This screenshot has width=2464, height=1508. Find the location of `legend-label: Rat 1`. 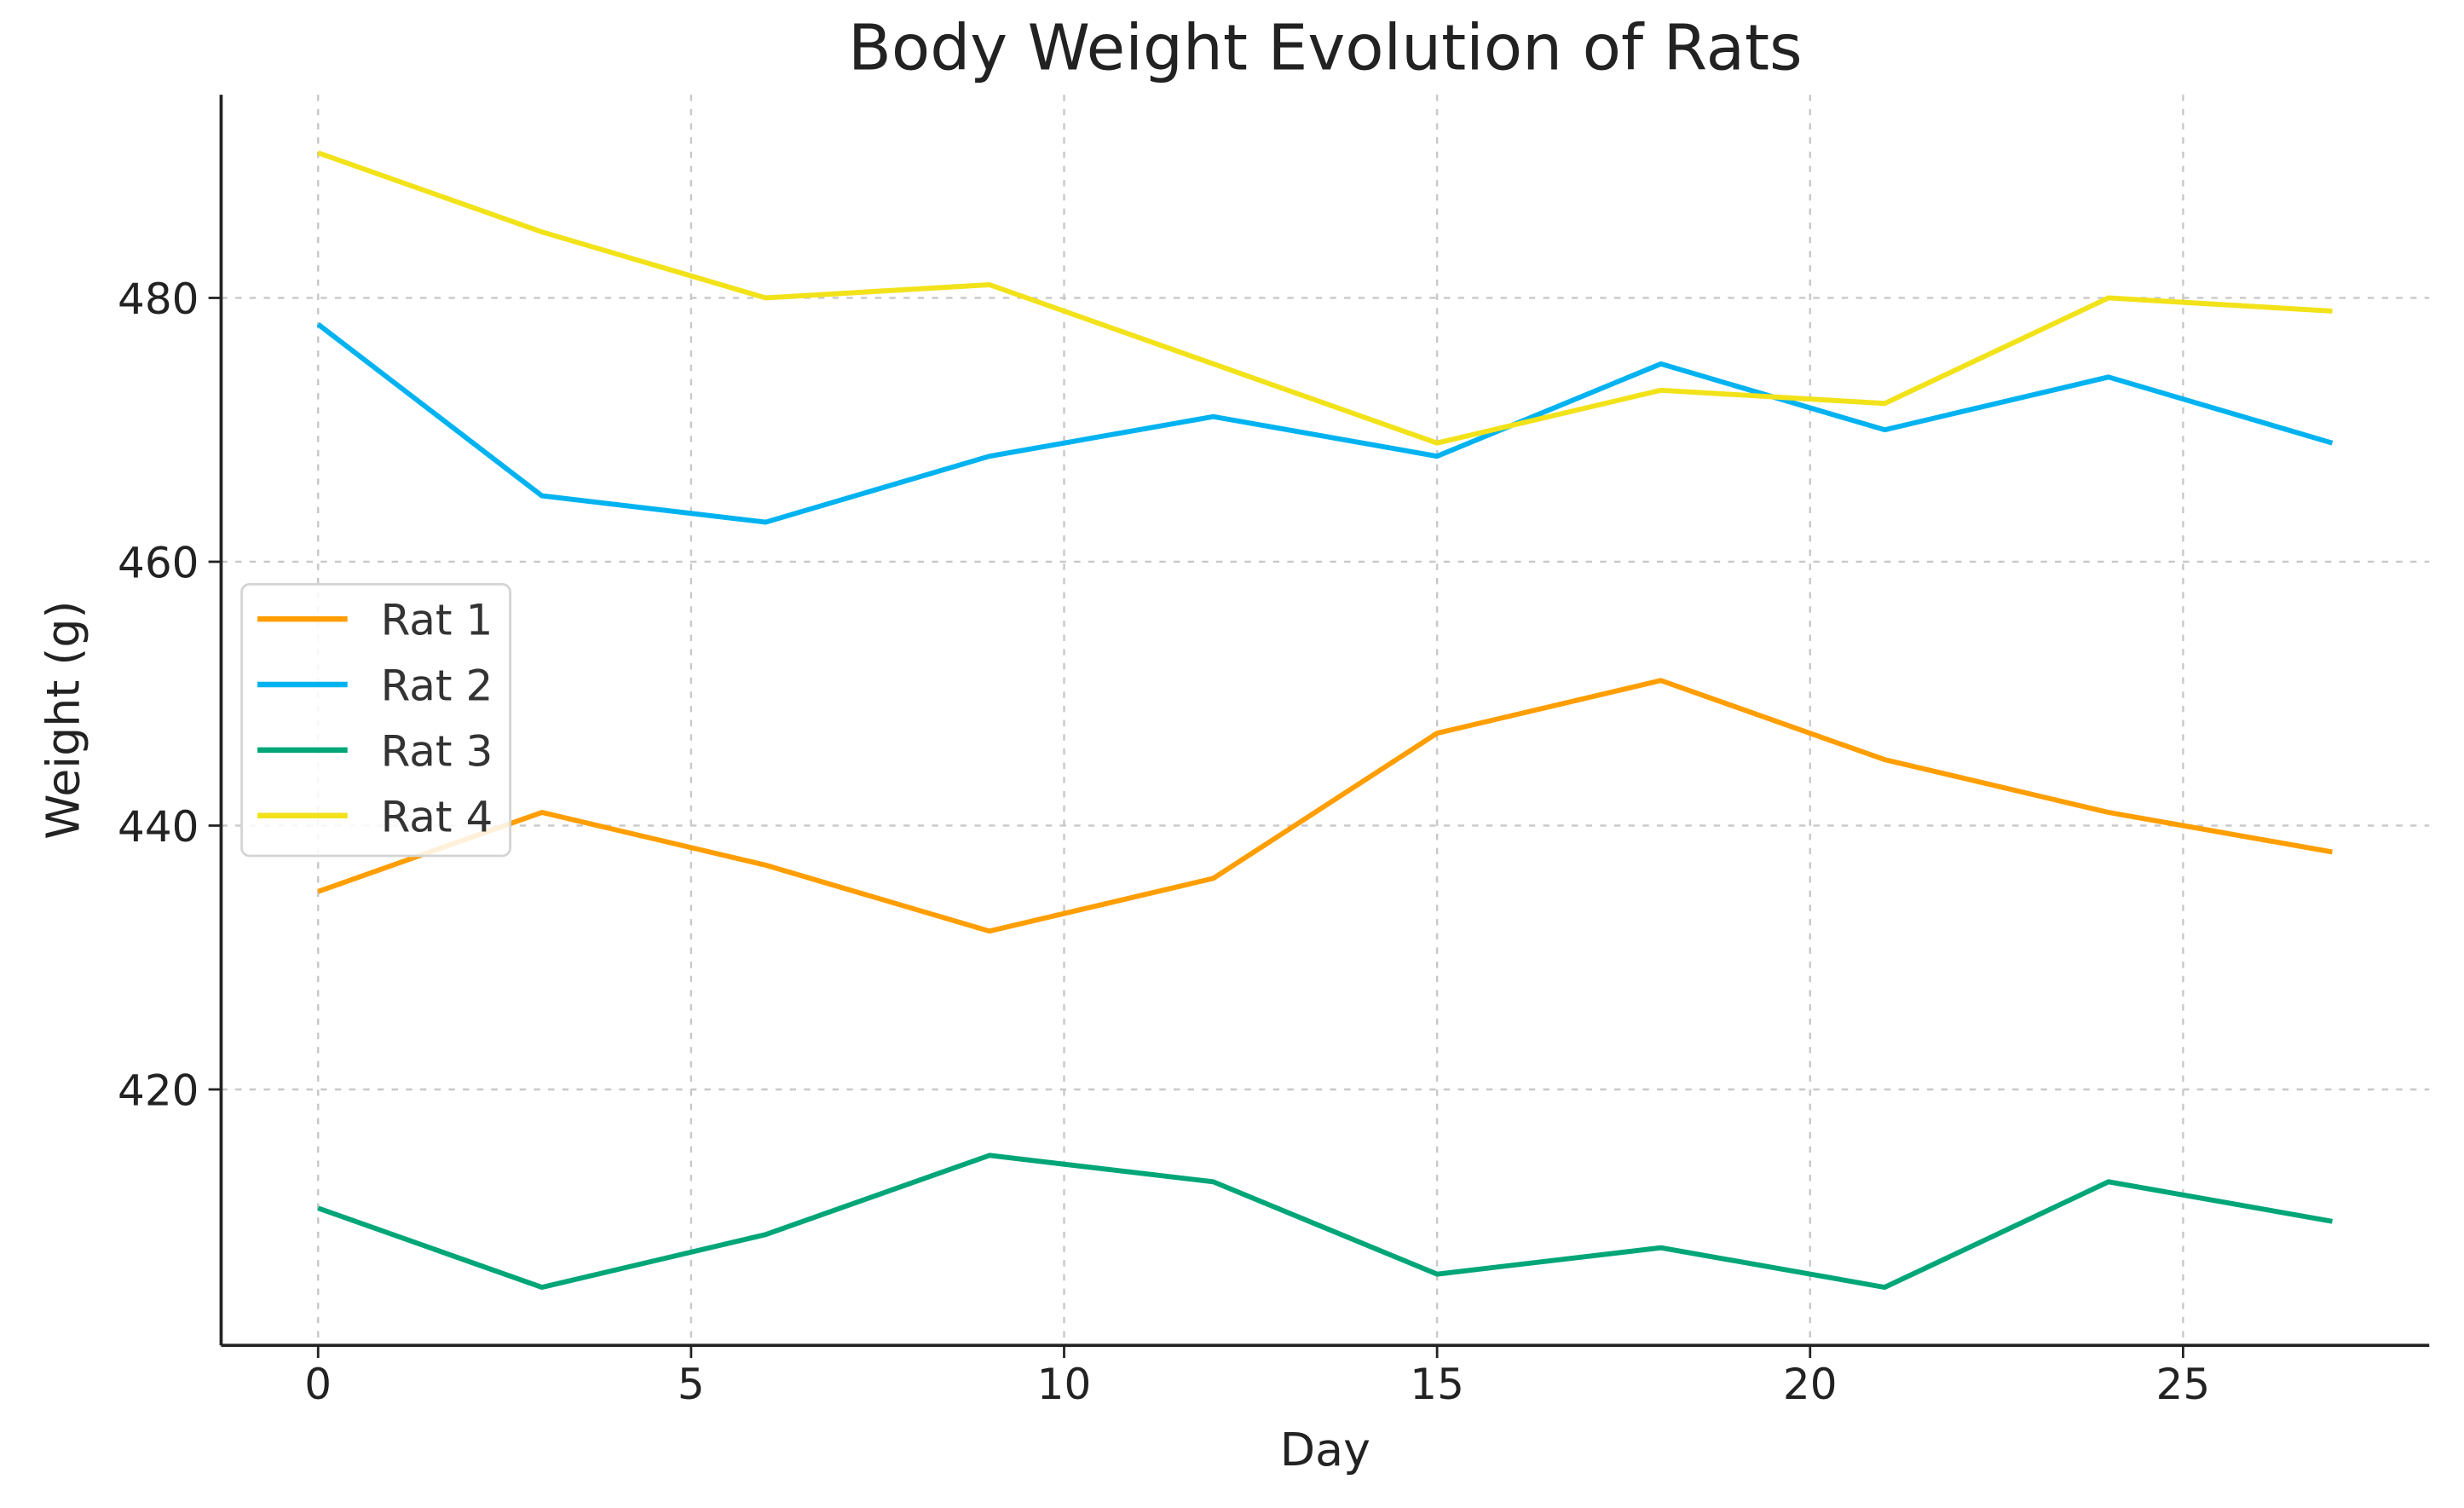

legend-label: Rat 1 is located at coordinates (437, 620).